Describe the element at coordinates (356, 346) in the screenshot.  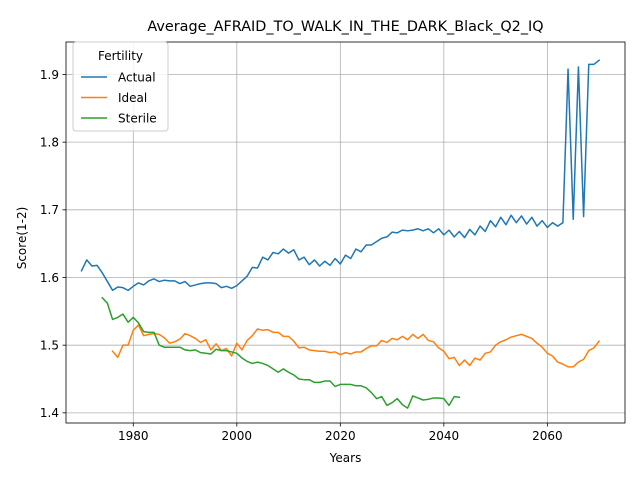
I see `series-line-ideal` at that location.